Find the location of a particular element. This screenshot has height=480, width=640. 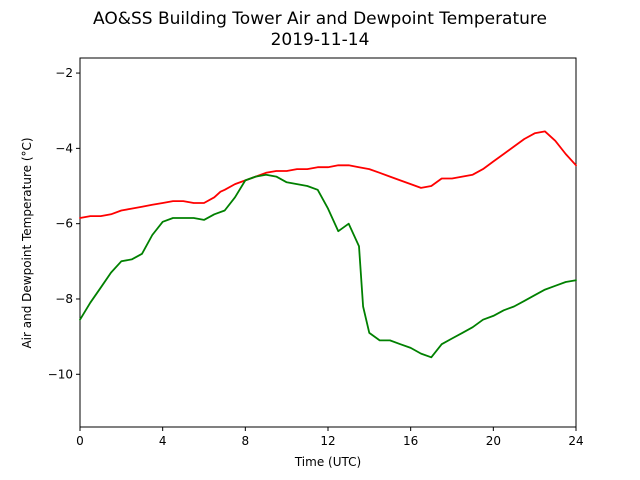

y-axis: −10 −8 −6 −4 −2 is located at coordinates (64, 223).